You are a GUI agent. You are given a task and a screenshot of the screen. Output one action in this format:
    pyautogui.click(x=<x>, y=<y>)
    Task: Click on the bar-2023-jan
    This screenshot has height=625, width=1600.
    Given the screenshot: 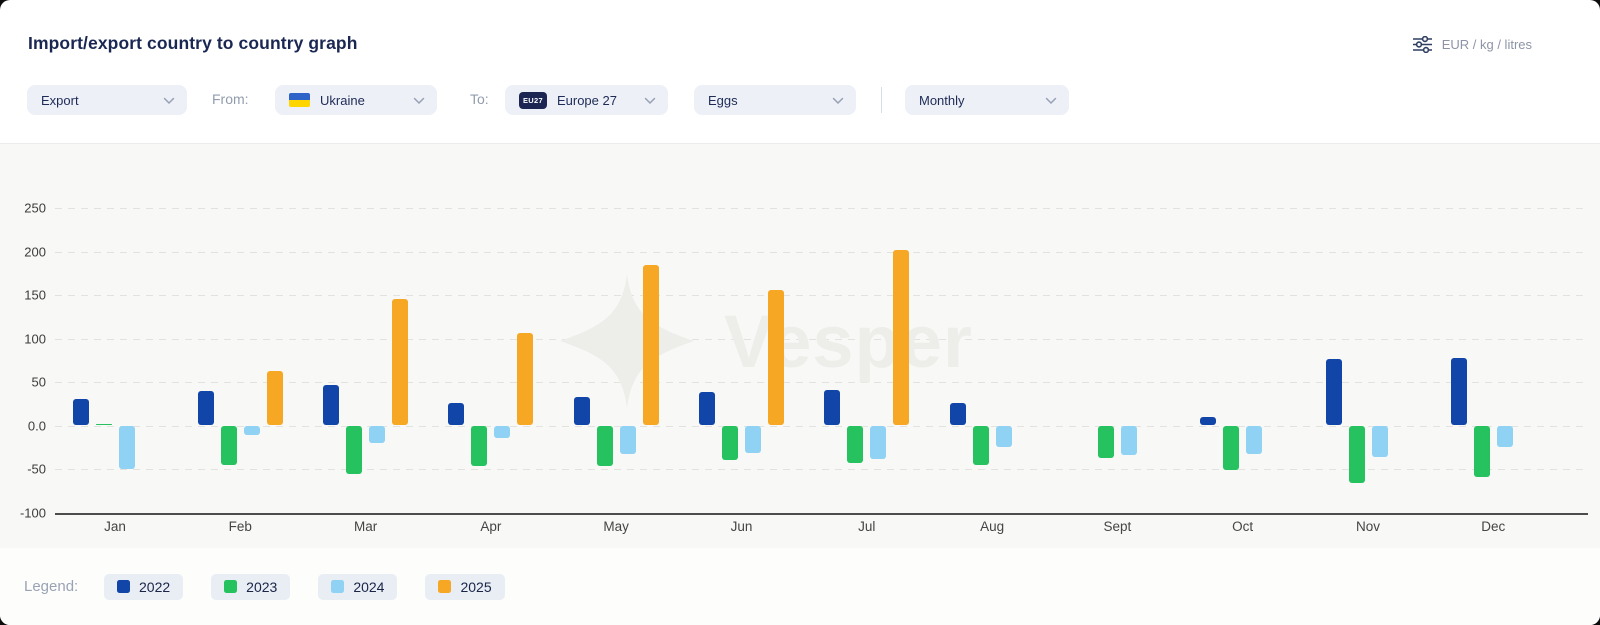 What is the action you would take?
    pyautogui.click(x=103, y=424)
    